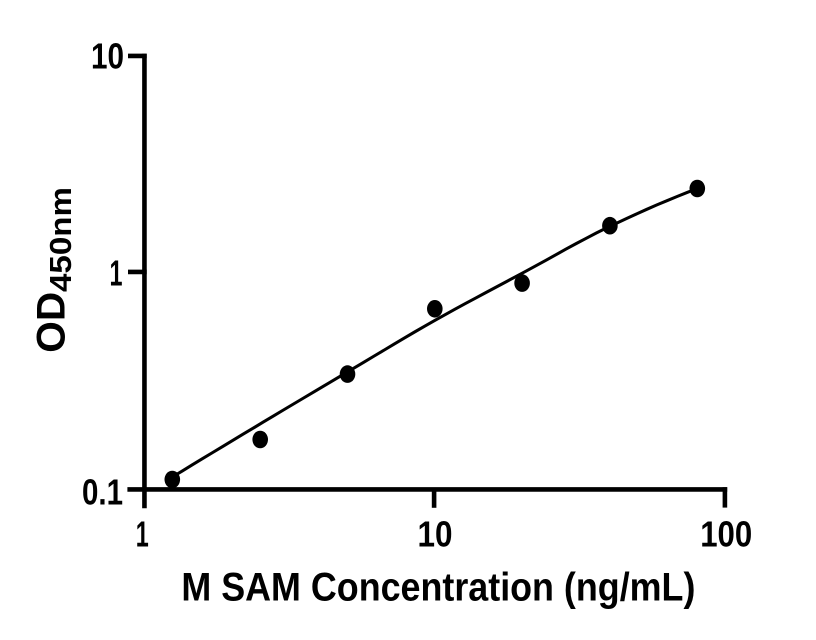  What do you see at coordinates (726, 534) in the screenshot?
I see `svg-text: 100` at bounding box center [726, 534].